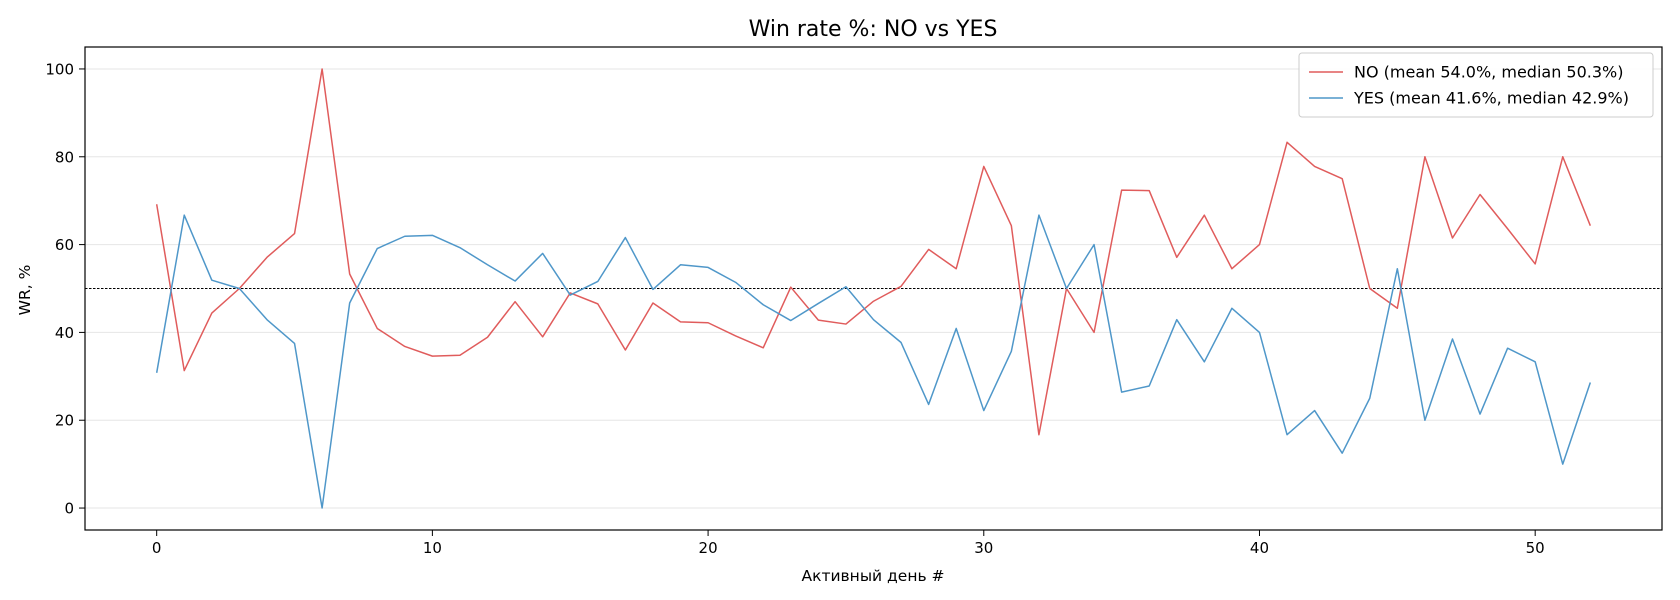  I want to click on y-tick-label: 20, so click(64, 421).